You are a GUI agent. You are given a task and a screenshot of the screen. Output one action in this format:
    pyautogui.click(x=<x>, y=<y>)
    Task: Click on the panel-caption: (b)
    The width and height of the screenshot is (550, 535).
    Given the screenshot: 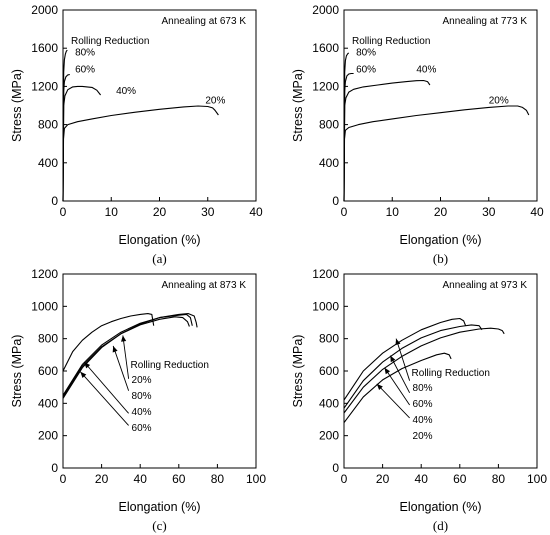 What is the action you would take?
    pyautogui.click(x=440, y=258)
    